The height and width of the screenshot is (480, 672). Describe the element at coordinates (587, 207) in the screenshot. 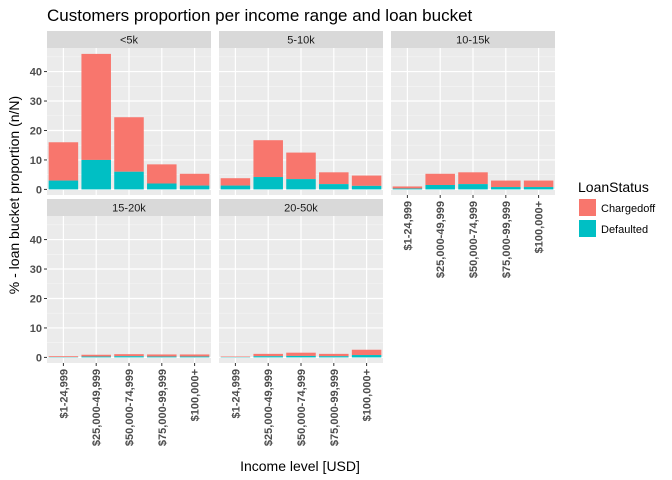

I see `legend-key-chargedoff` at that location.